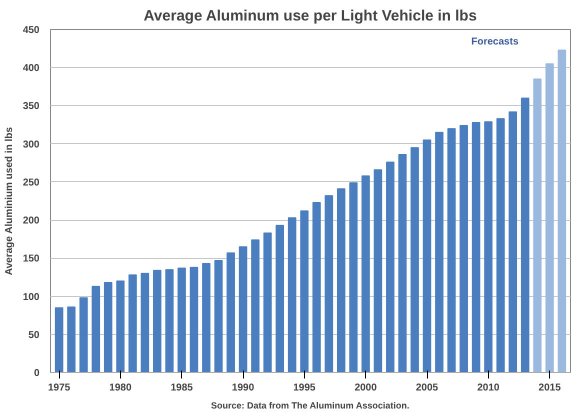 This screenshot has height=420, width=580. What do you see at coordinates (31, 144) in the screenshot?
I see `y-tick-label: 300` at bounding box center [31, 144].